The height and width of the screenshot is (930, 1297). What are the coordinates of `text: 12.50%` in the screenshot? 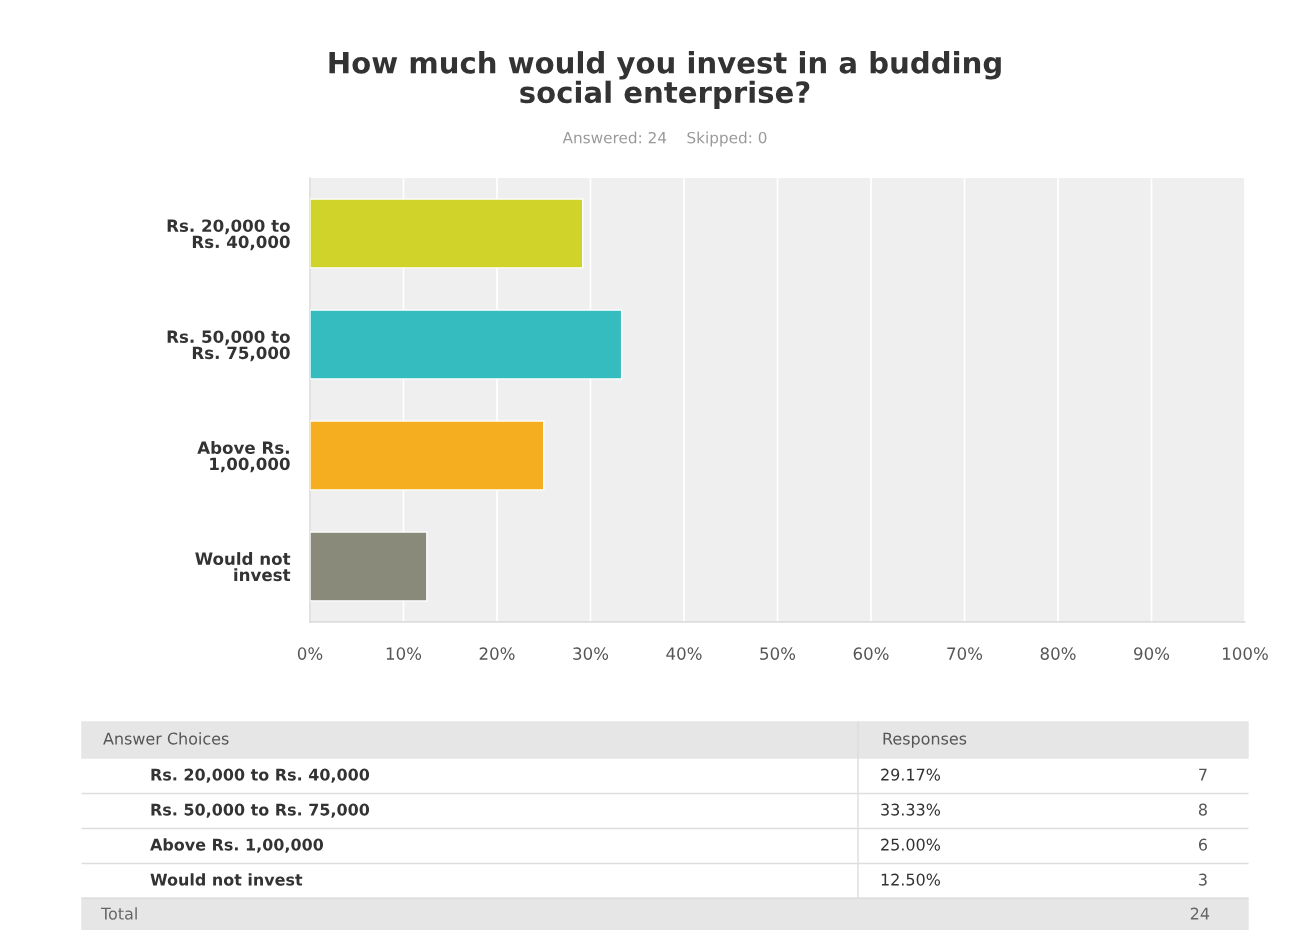 It's located at (911, 879).